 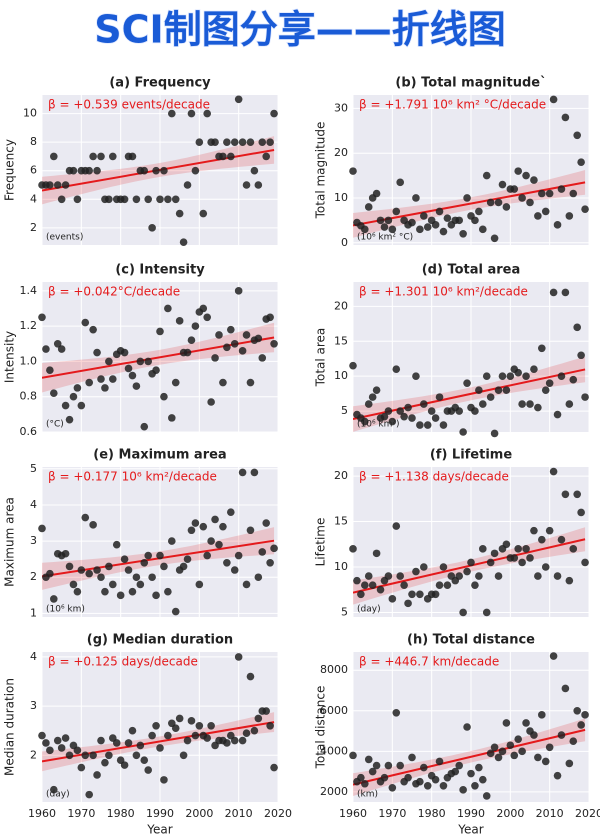 I want to click on panel-title: (e) Maximum area, so click(x=159, y=455).